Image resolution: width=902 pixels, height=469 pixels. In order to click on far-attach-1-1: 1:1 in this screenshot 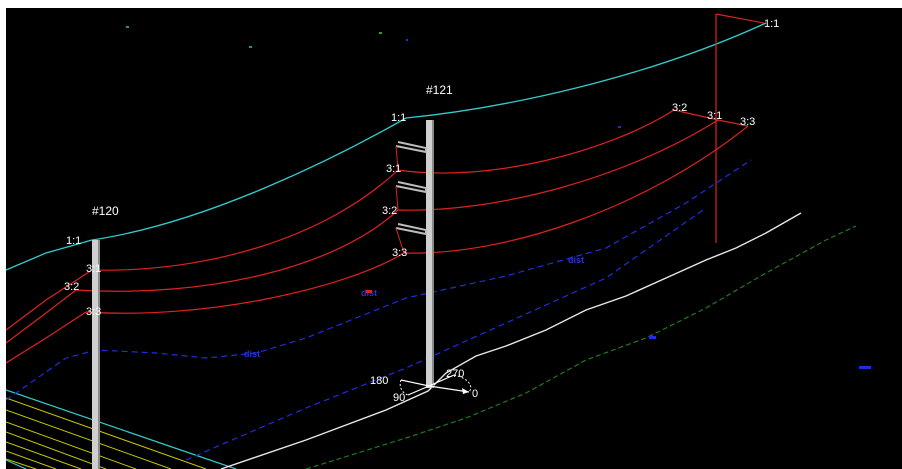, I will do `click(771, 24)`.